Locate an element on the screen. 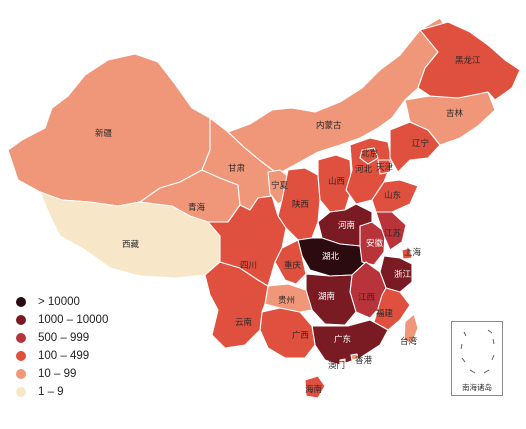  province-shanghai is located at coordinates (407, 253).